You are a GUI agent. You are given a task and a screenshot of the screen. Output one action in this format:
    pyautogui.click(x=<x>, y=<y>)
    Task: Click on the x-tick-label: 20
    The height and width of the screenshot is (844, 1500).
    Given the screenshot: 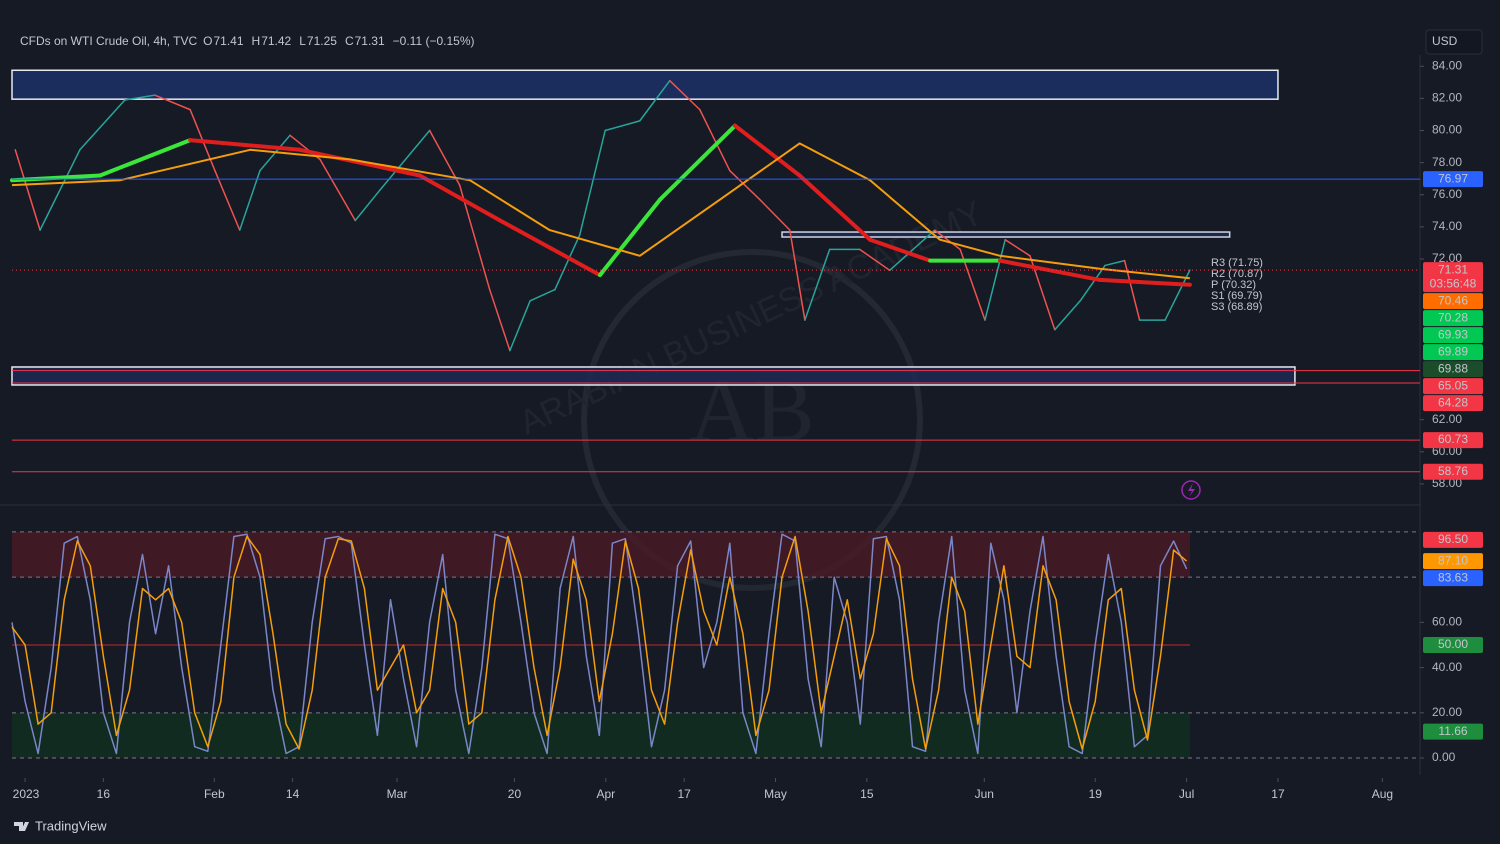 What is the action you would take?
    pyautogui.click(x=515, y=794)
    